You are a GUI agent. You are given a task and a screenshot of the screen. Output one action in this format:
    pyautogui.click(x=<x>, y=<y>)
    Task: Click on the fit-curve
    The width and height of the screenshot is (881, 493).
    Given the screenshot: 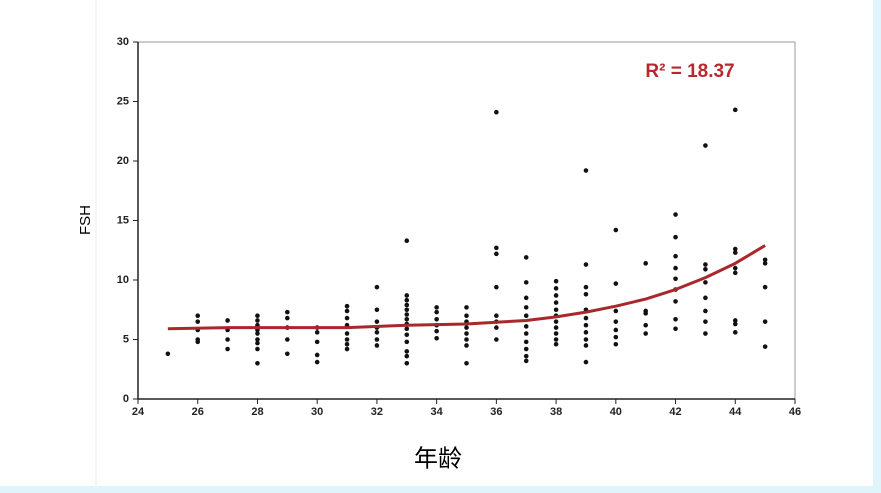 What is the action you would take?
    pyautogui.click(x=466, y=287)
    